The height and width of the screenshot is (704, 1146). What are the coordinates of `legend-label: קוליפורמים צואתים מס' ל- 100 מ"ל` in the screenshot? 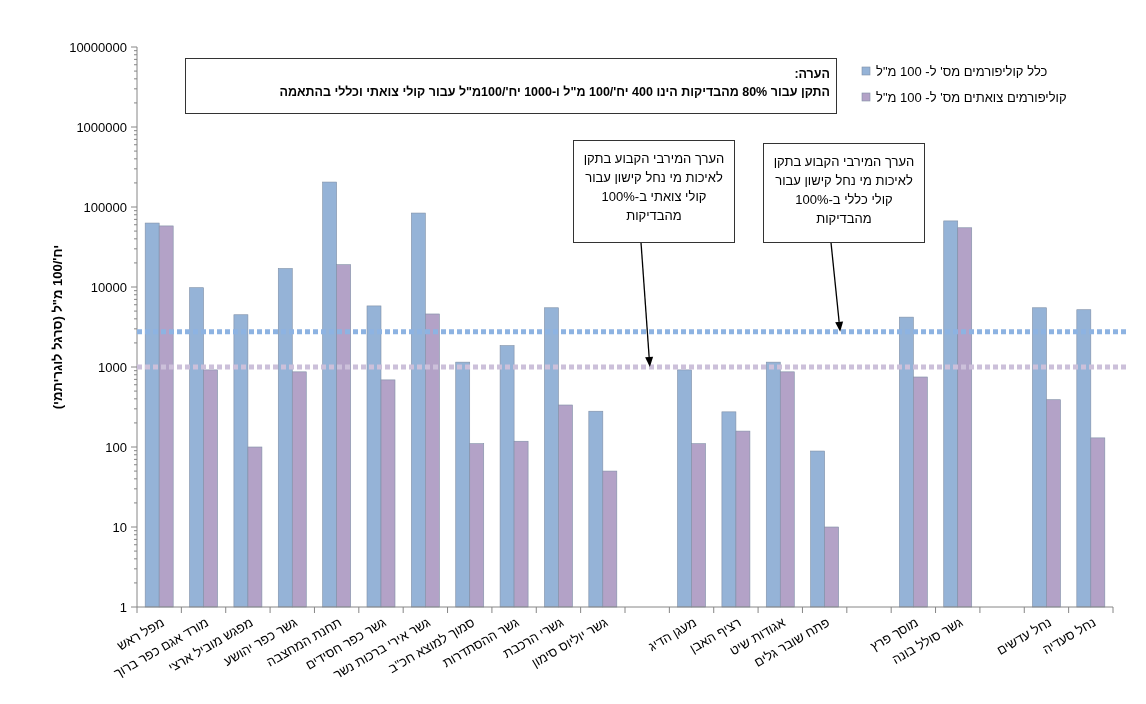 It's located at (971, 97).